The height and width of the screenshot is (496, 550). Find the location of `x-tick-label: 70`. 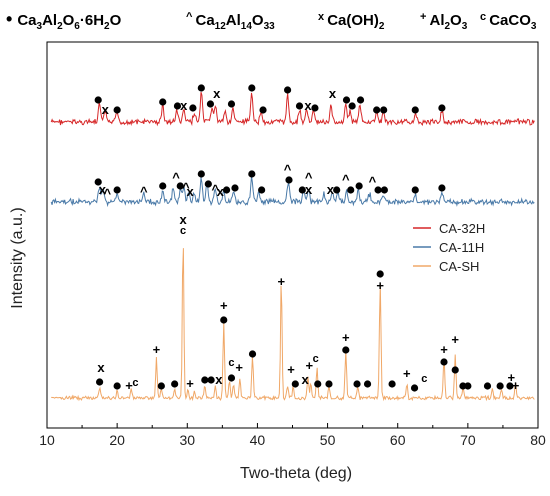

x-tick-label: 70 is located at coordinates (468, 440).